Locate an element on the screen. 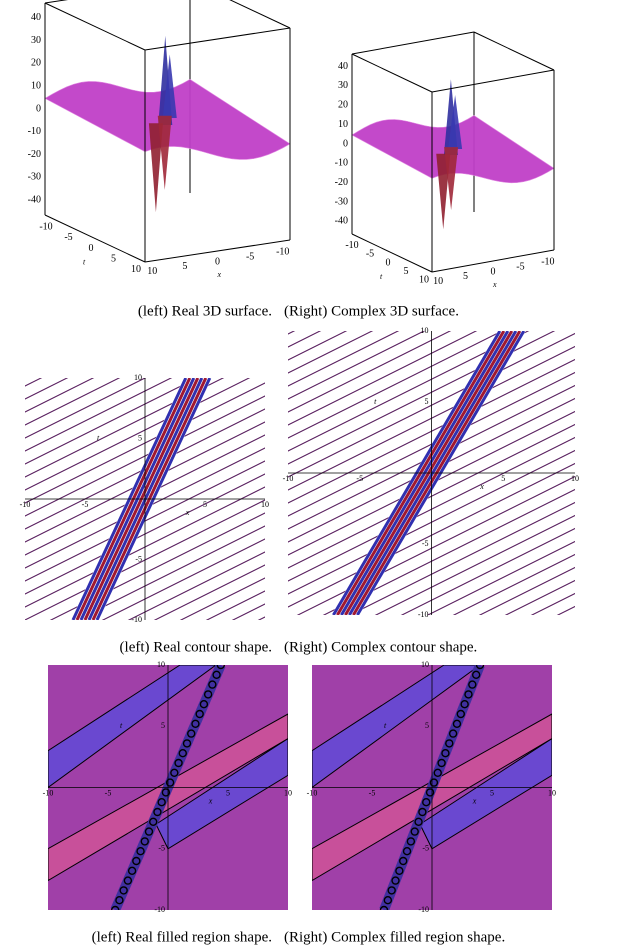 The image size is (620, 952). t-tick-label: -5 is located at coordinates (370, 254).